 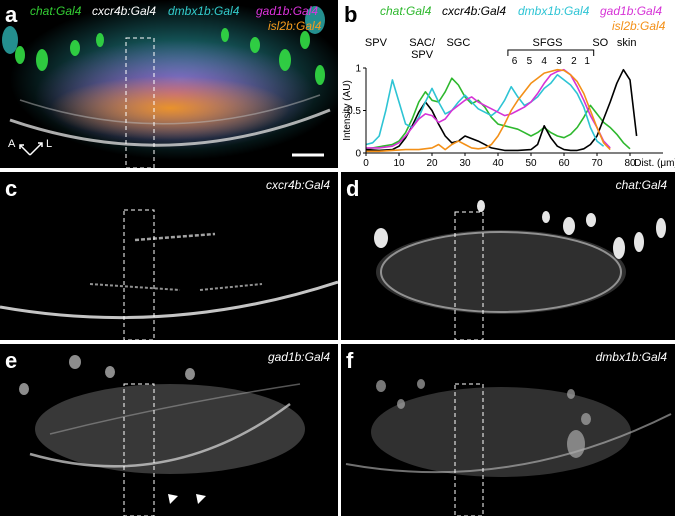 I want to click on panel-e-graphic, so click(x=162, y=435).